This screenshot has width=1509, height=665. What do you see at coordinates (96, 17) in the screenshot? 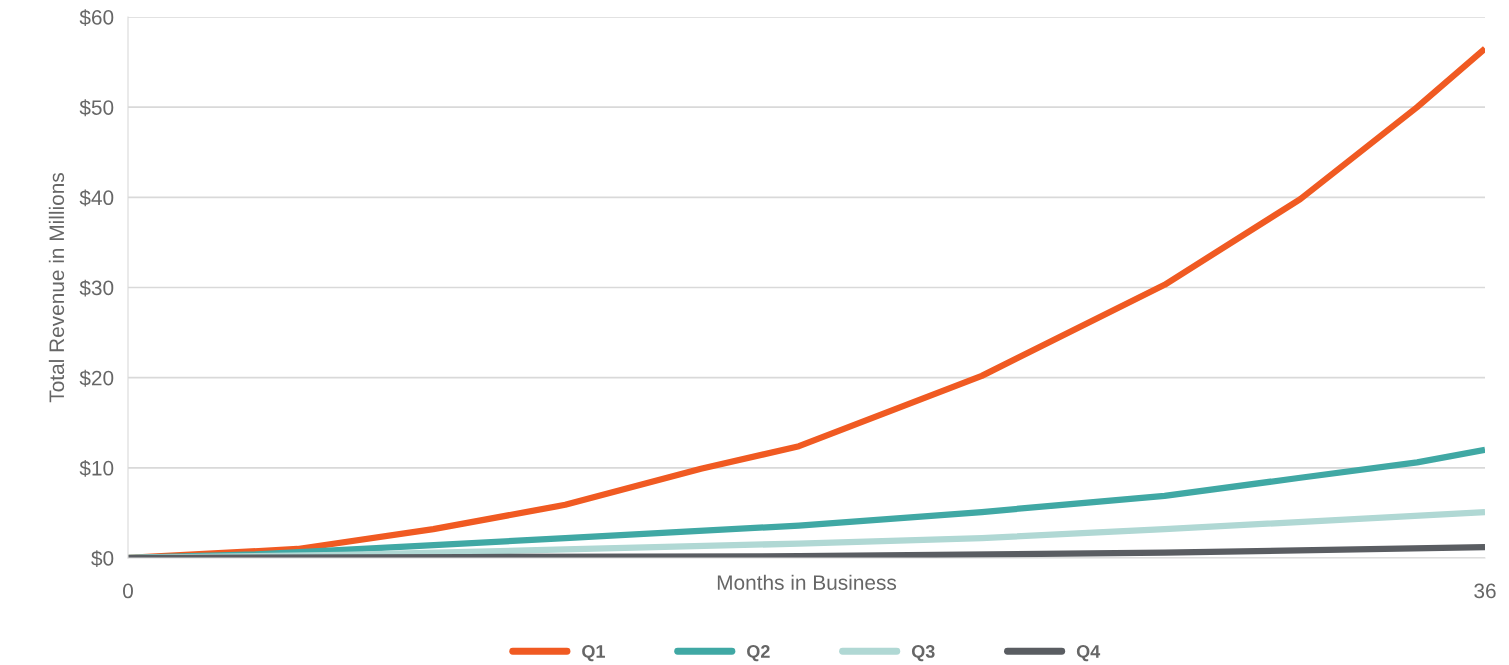
I see `y-tick-label: $60` at bounding box center [96, 17].